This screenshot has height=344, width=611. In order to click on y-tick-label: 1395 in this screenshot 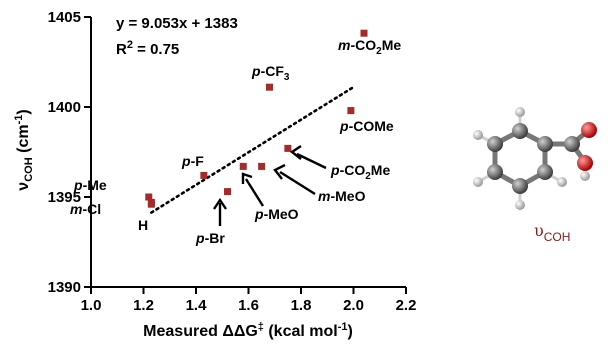, I will do `click(64, 197)`.